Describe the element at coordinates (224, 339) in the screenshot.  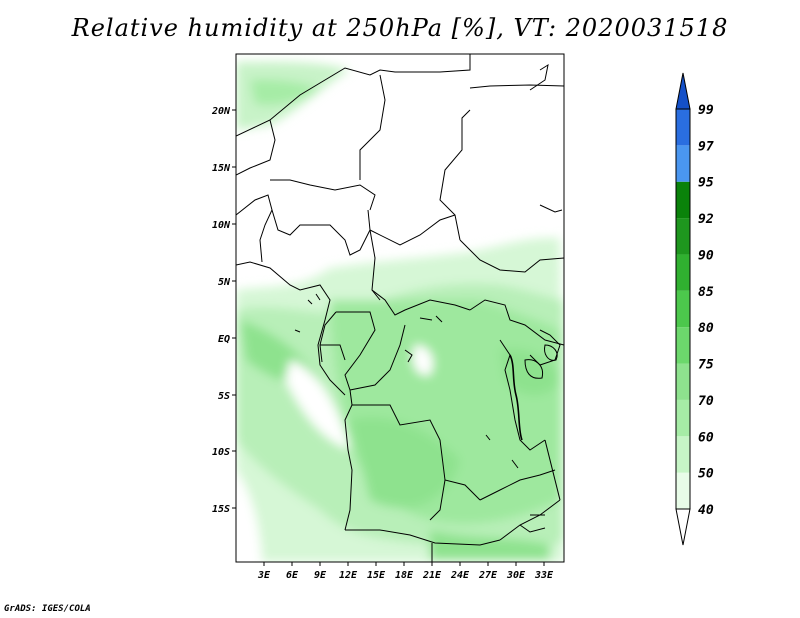
I see `lat-tick-label: EQ` at that location.